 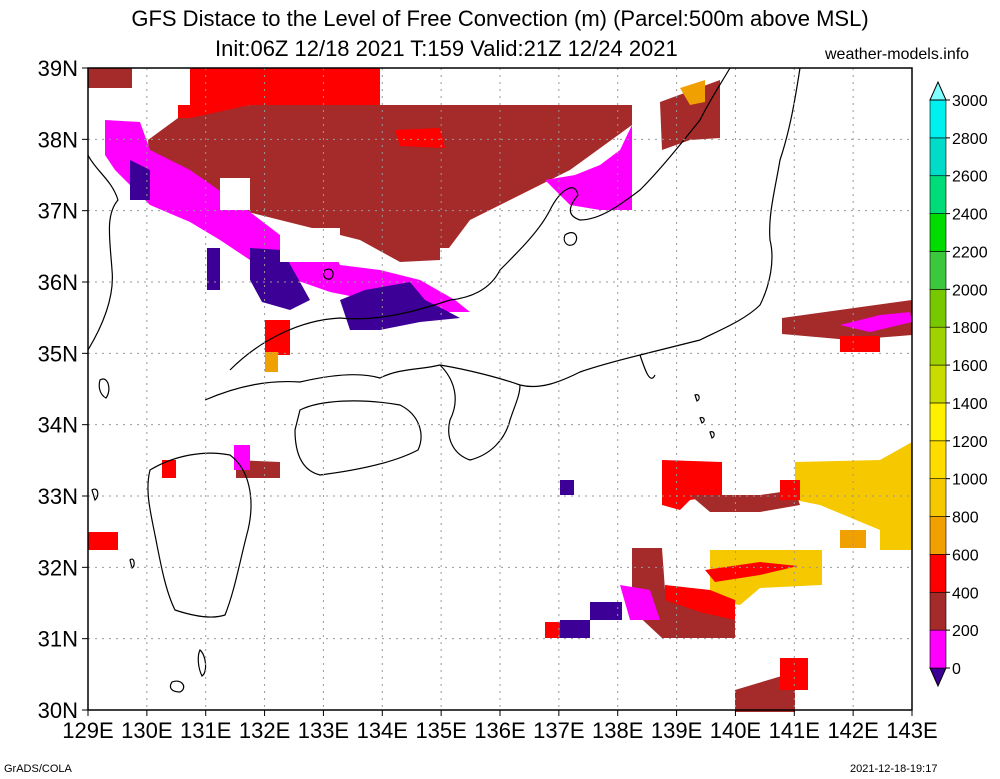 What do you see at coordinates (264, 730) in the screenshot?
I see `lon-tick-label: 132E` at bounding box center [264, 730].